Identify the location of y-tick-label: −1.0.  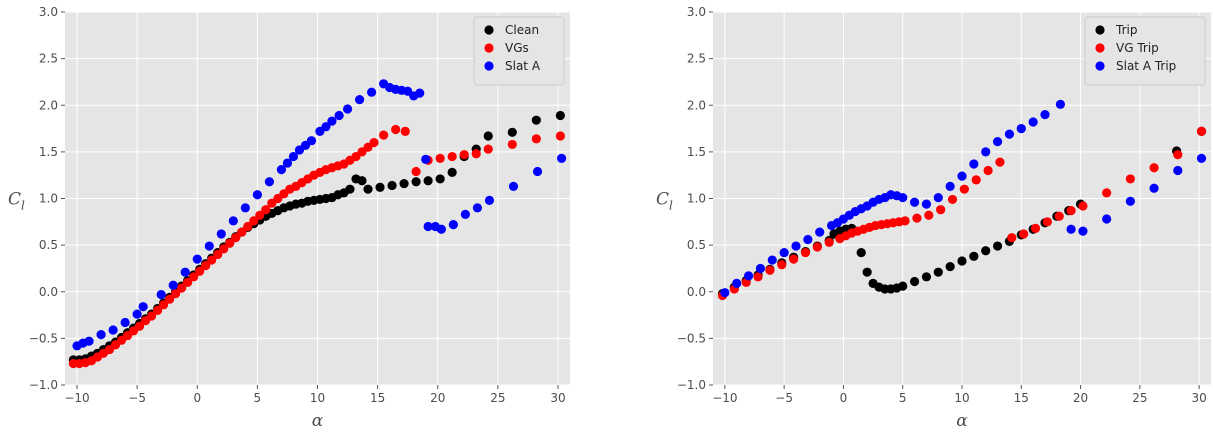
(43, 385).